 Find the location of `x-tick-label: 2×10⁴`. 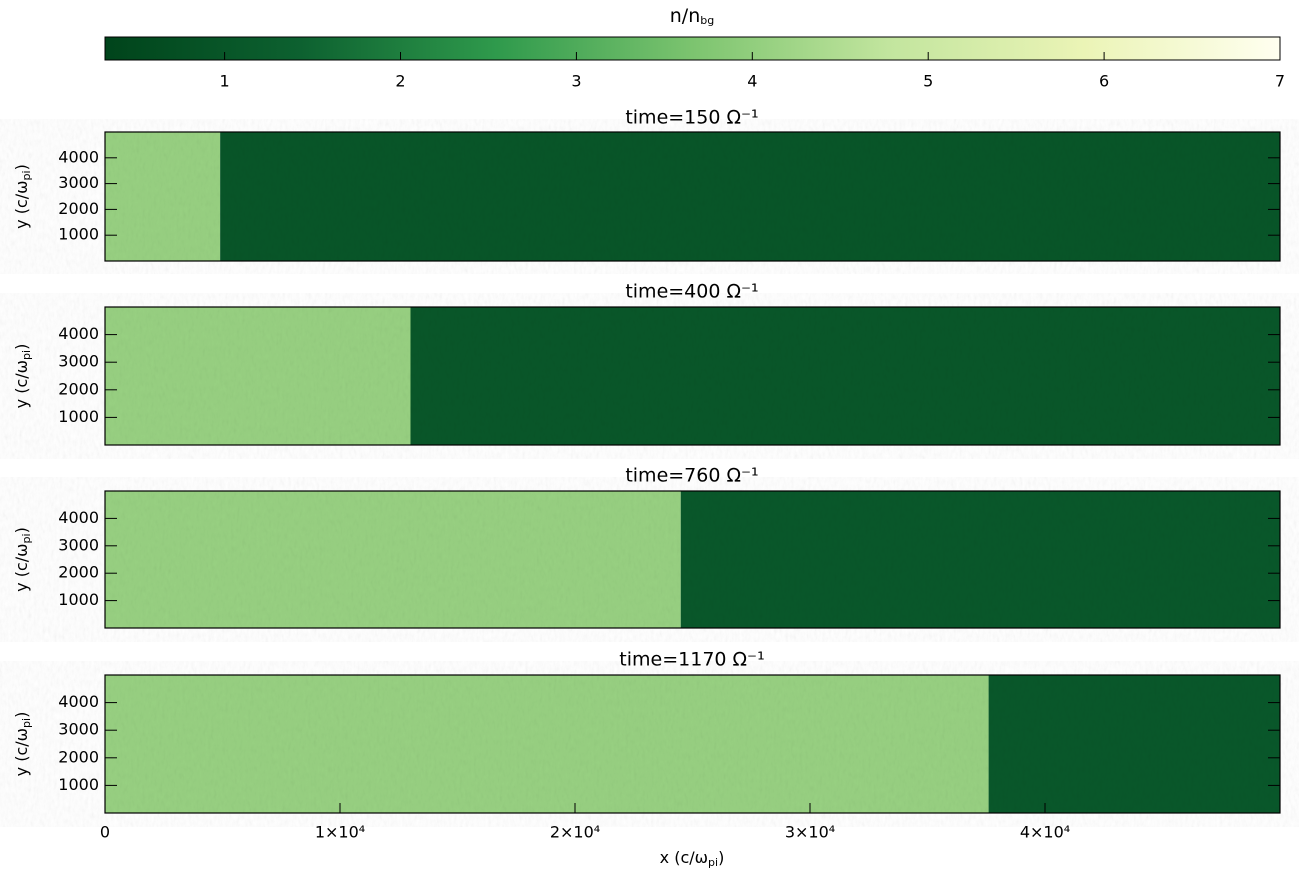

x-tick-label: 2×10⁴ is located at coordinates (575, 832).